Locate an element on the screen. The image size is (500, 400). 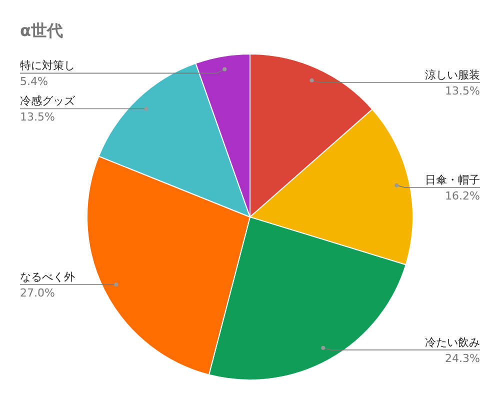
slice-label: なるべく外 is located at coordinates (47, 277).